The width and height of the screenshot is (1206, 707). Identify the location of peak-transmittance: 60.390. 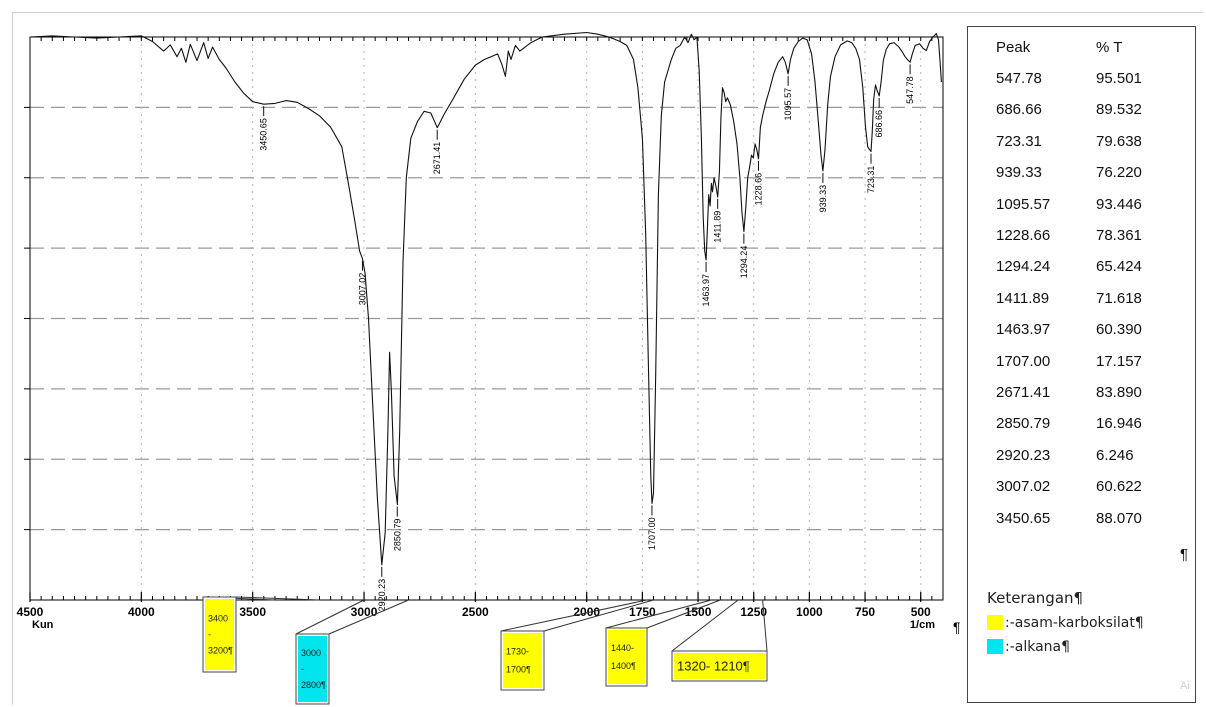
(1119, 330).